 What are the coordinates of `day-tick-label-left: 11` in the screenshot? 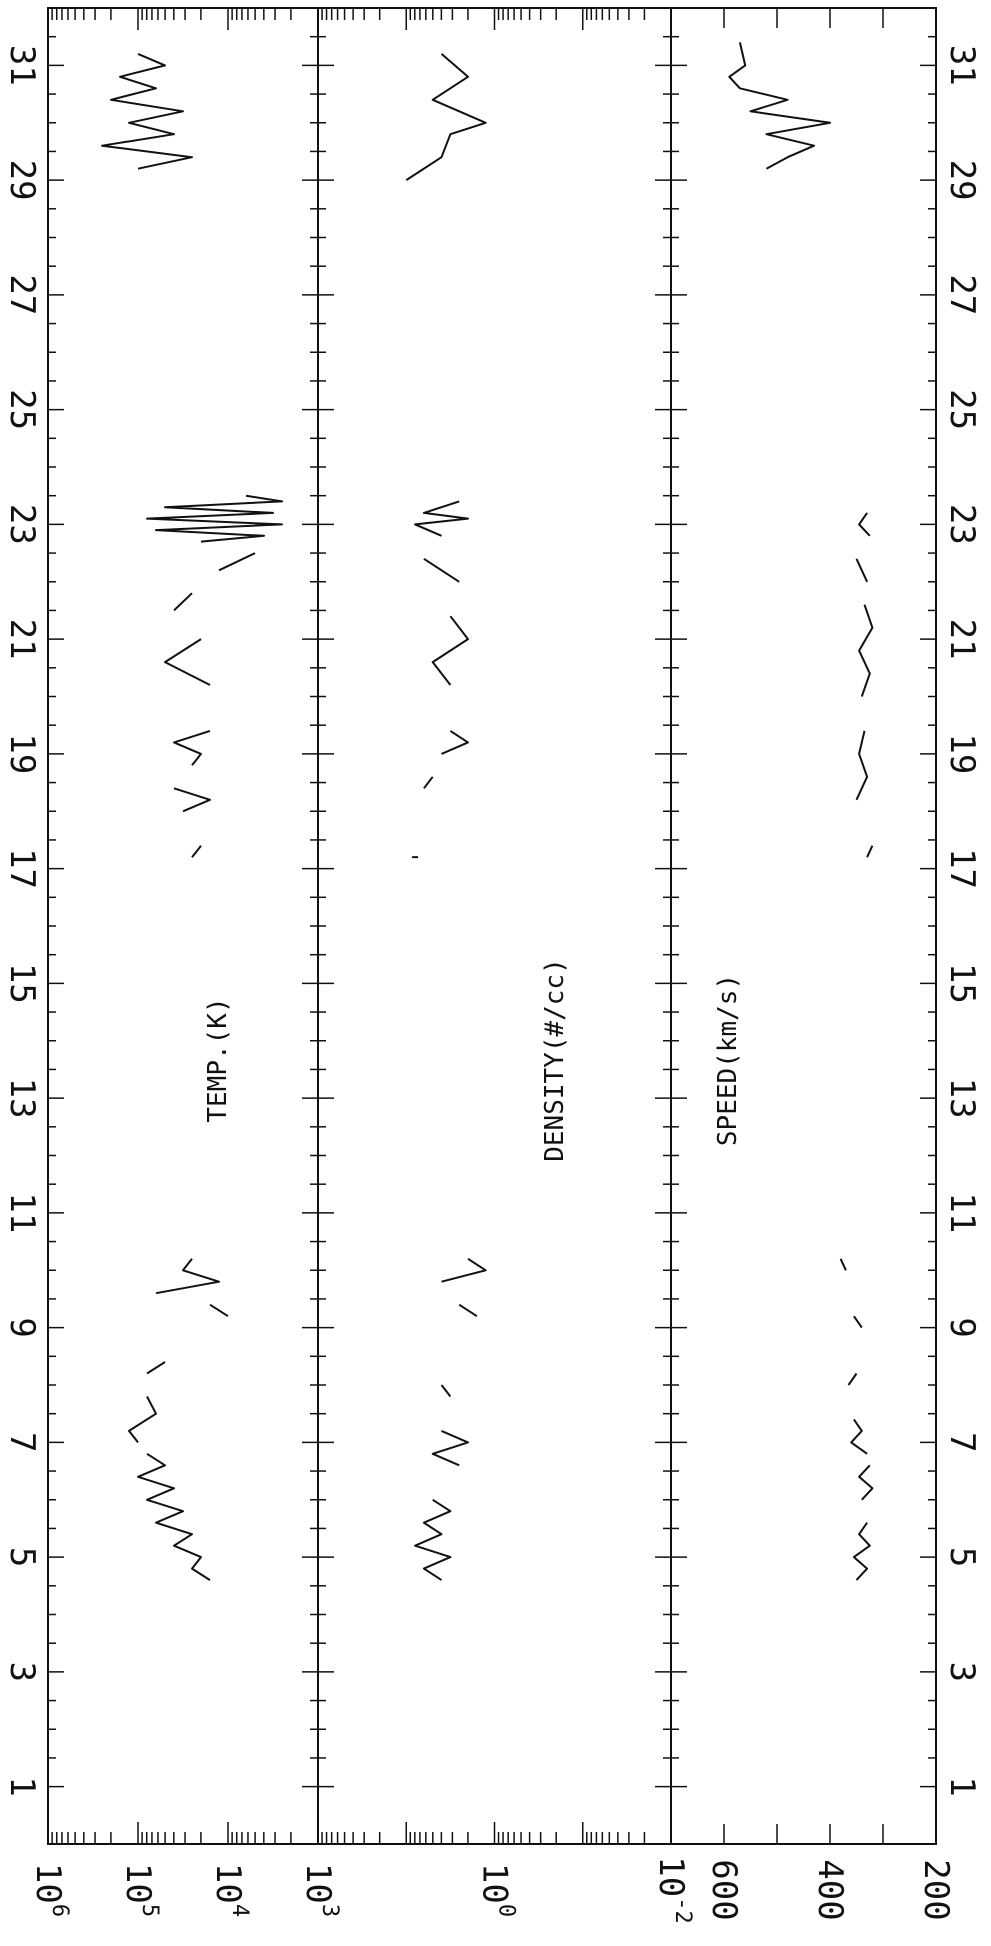 It's located at (22, 1212).